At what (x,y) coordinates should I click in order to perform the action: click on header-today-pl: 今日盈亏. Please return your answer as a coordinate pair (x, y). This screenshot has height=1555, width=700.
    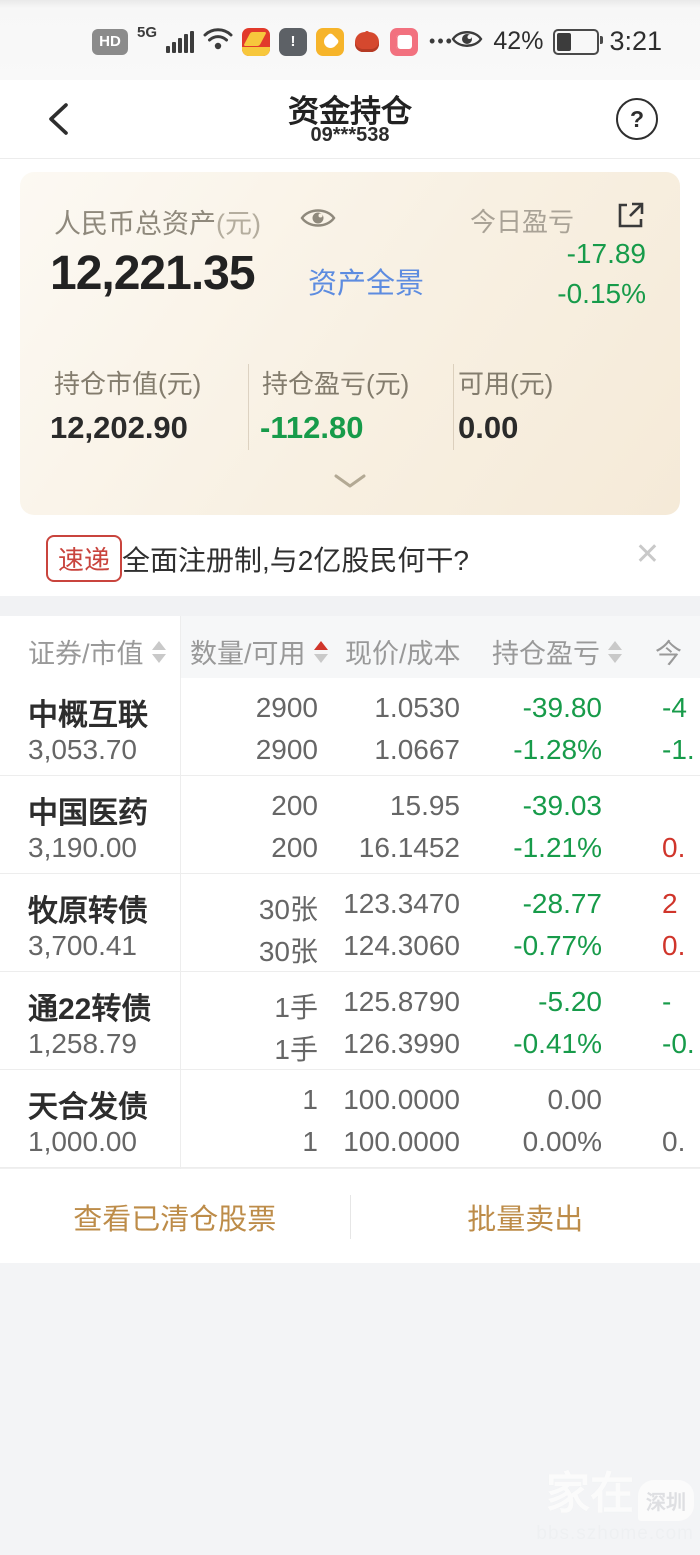
    Looking at the image, I should click on (677, 655).